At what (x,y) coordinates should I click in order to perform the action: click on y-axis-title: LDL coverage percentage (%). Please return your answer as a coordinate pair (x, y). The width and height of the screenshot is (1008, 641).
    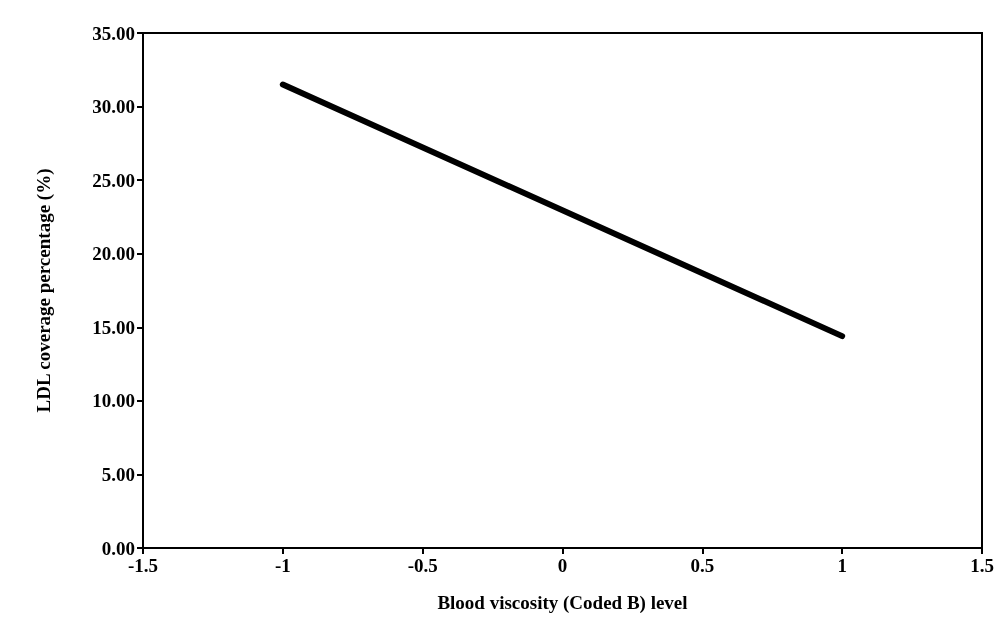
    Looking at the image, I should click on (44, 290).